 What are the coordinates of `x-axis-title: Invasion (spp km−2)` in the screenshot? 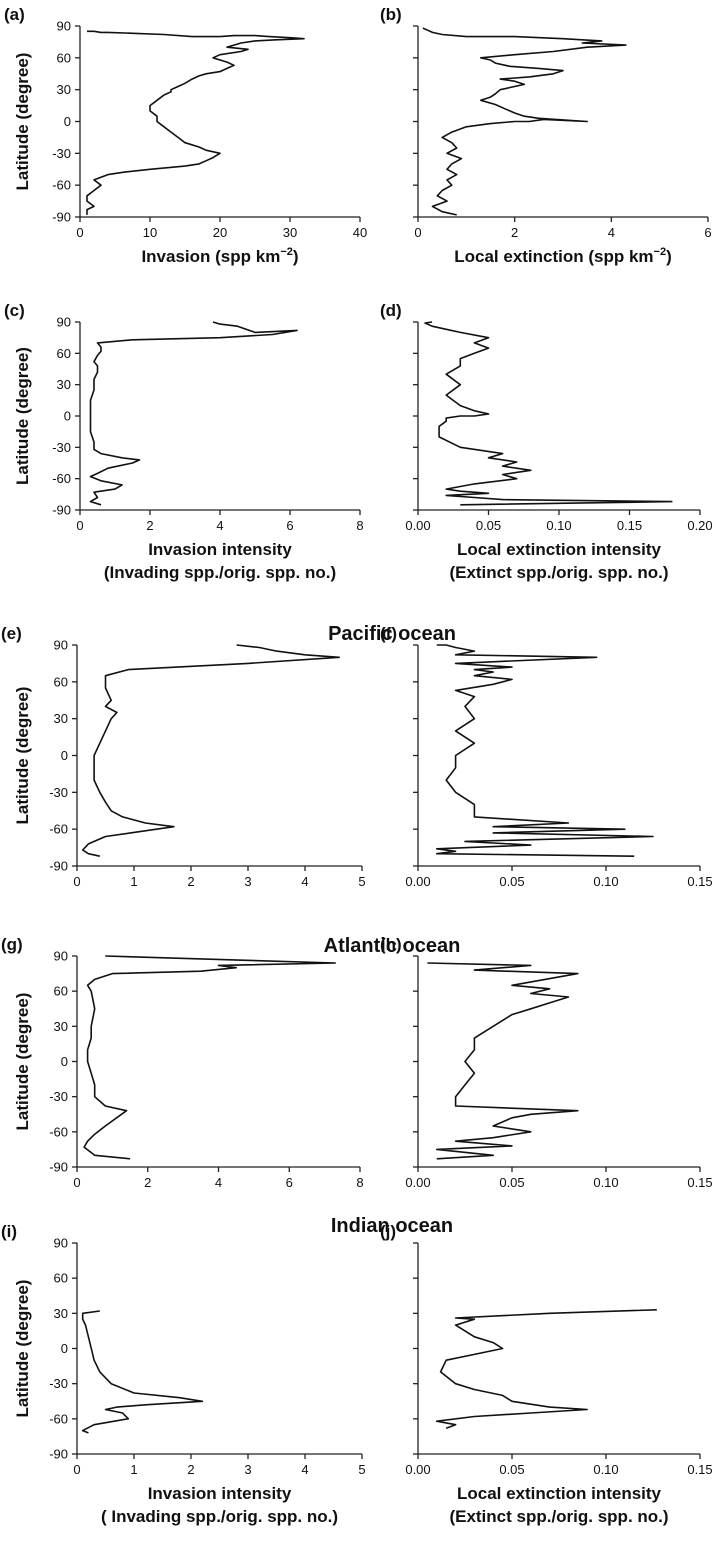 It's located at (219, 256).